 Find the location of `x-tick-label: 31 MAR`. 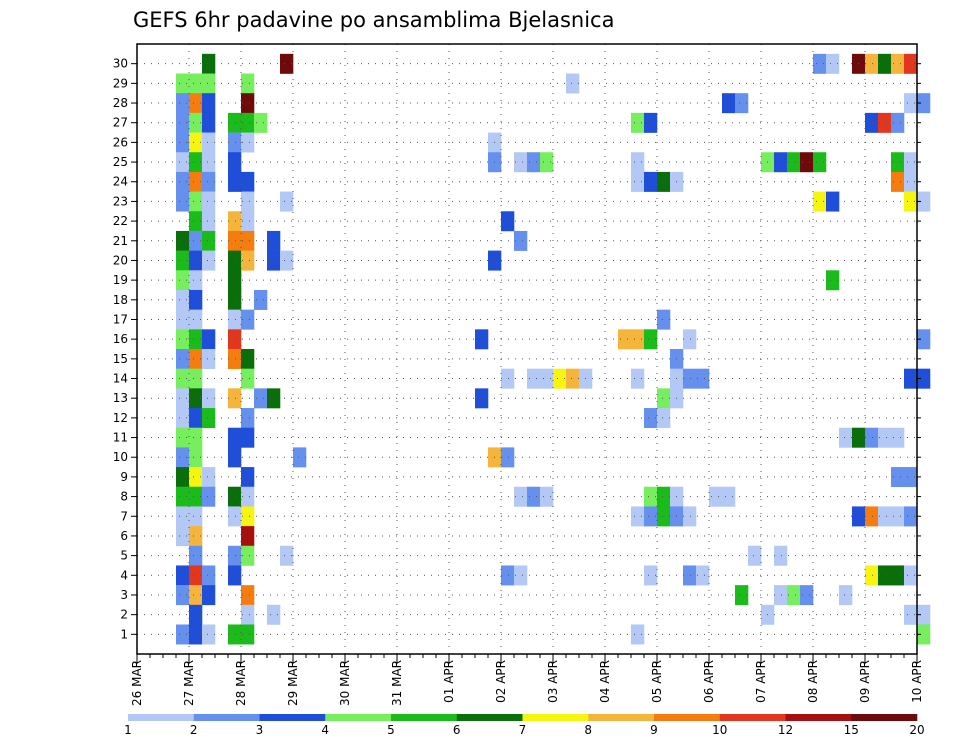

x-tick-label: 31 MAR is located at coordinates (397, 683).